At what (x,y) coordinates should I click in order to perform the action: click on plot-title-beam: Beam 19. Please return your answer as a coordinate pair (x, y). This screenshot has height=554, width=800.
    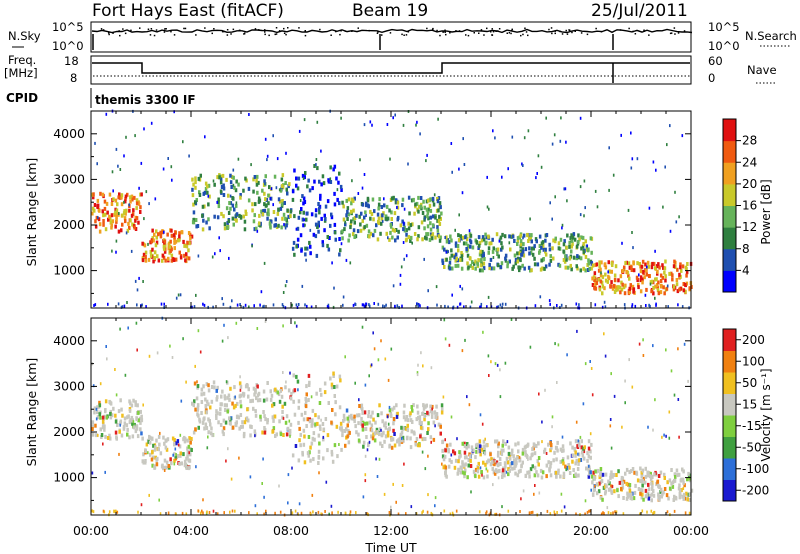
    Looking at the image, I should click on (390, 11).